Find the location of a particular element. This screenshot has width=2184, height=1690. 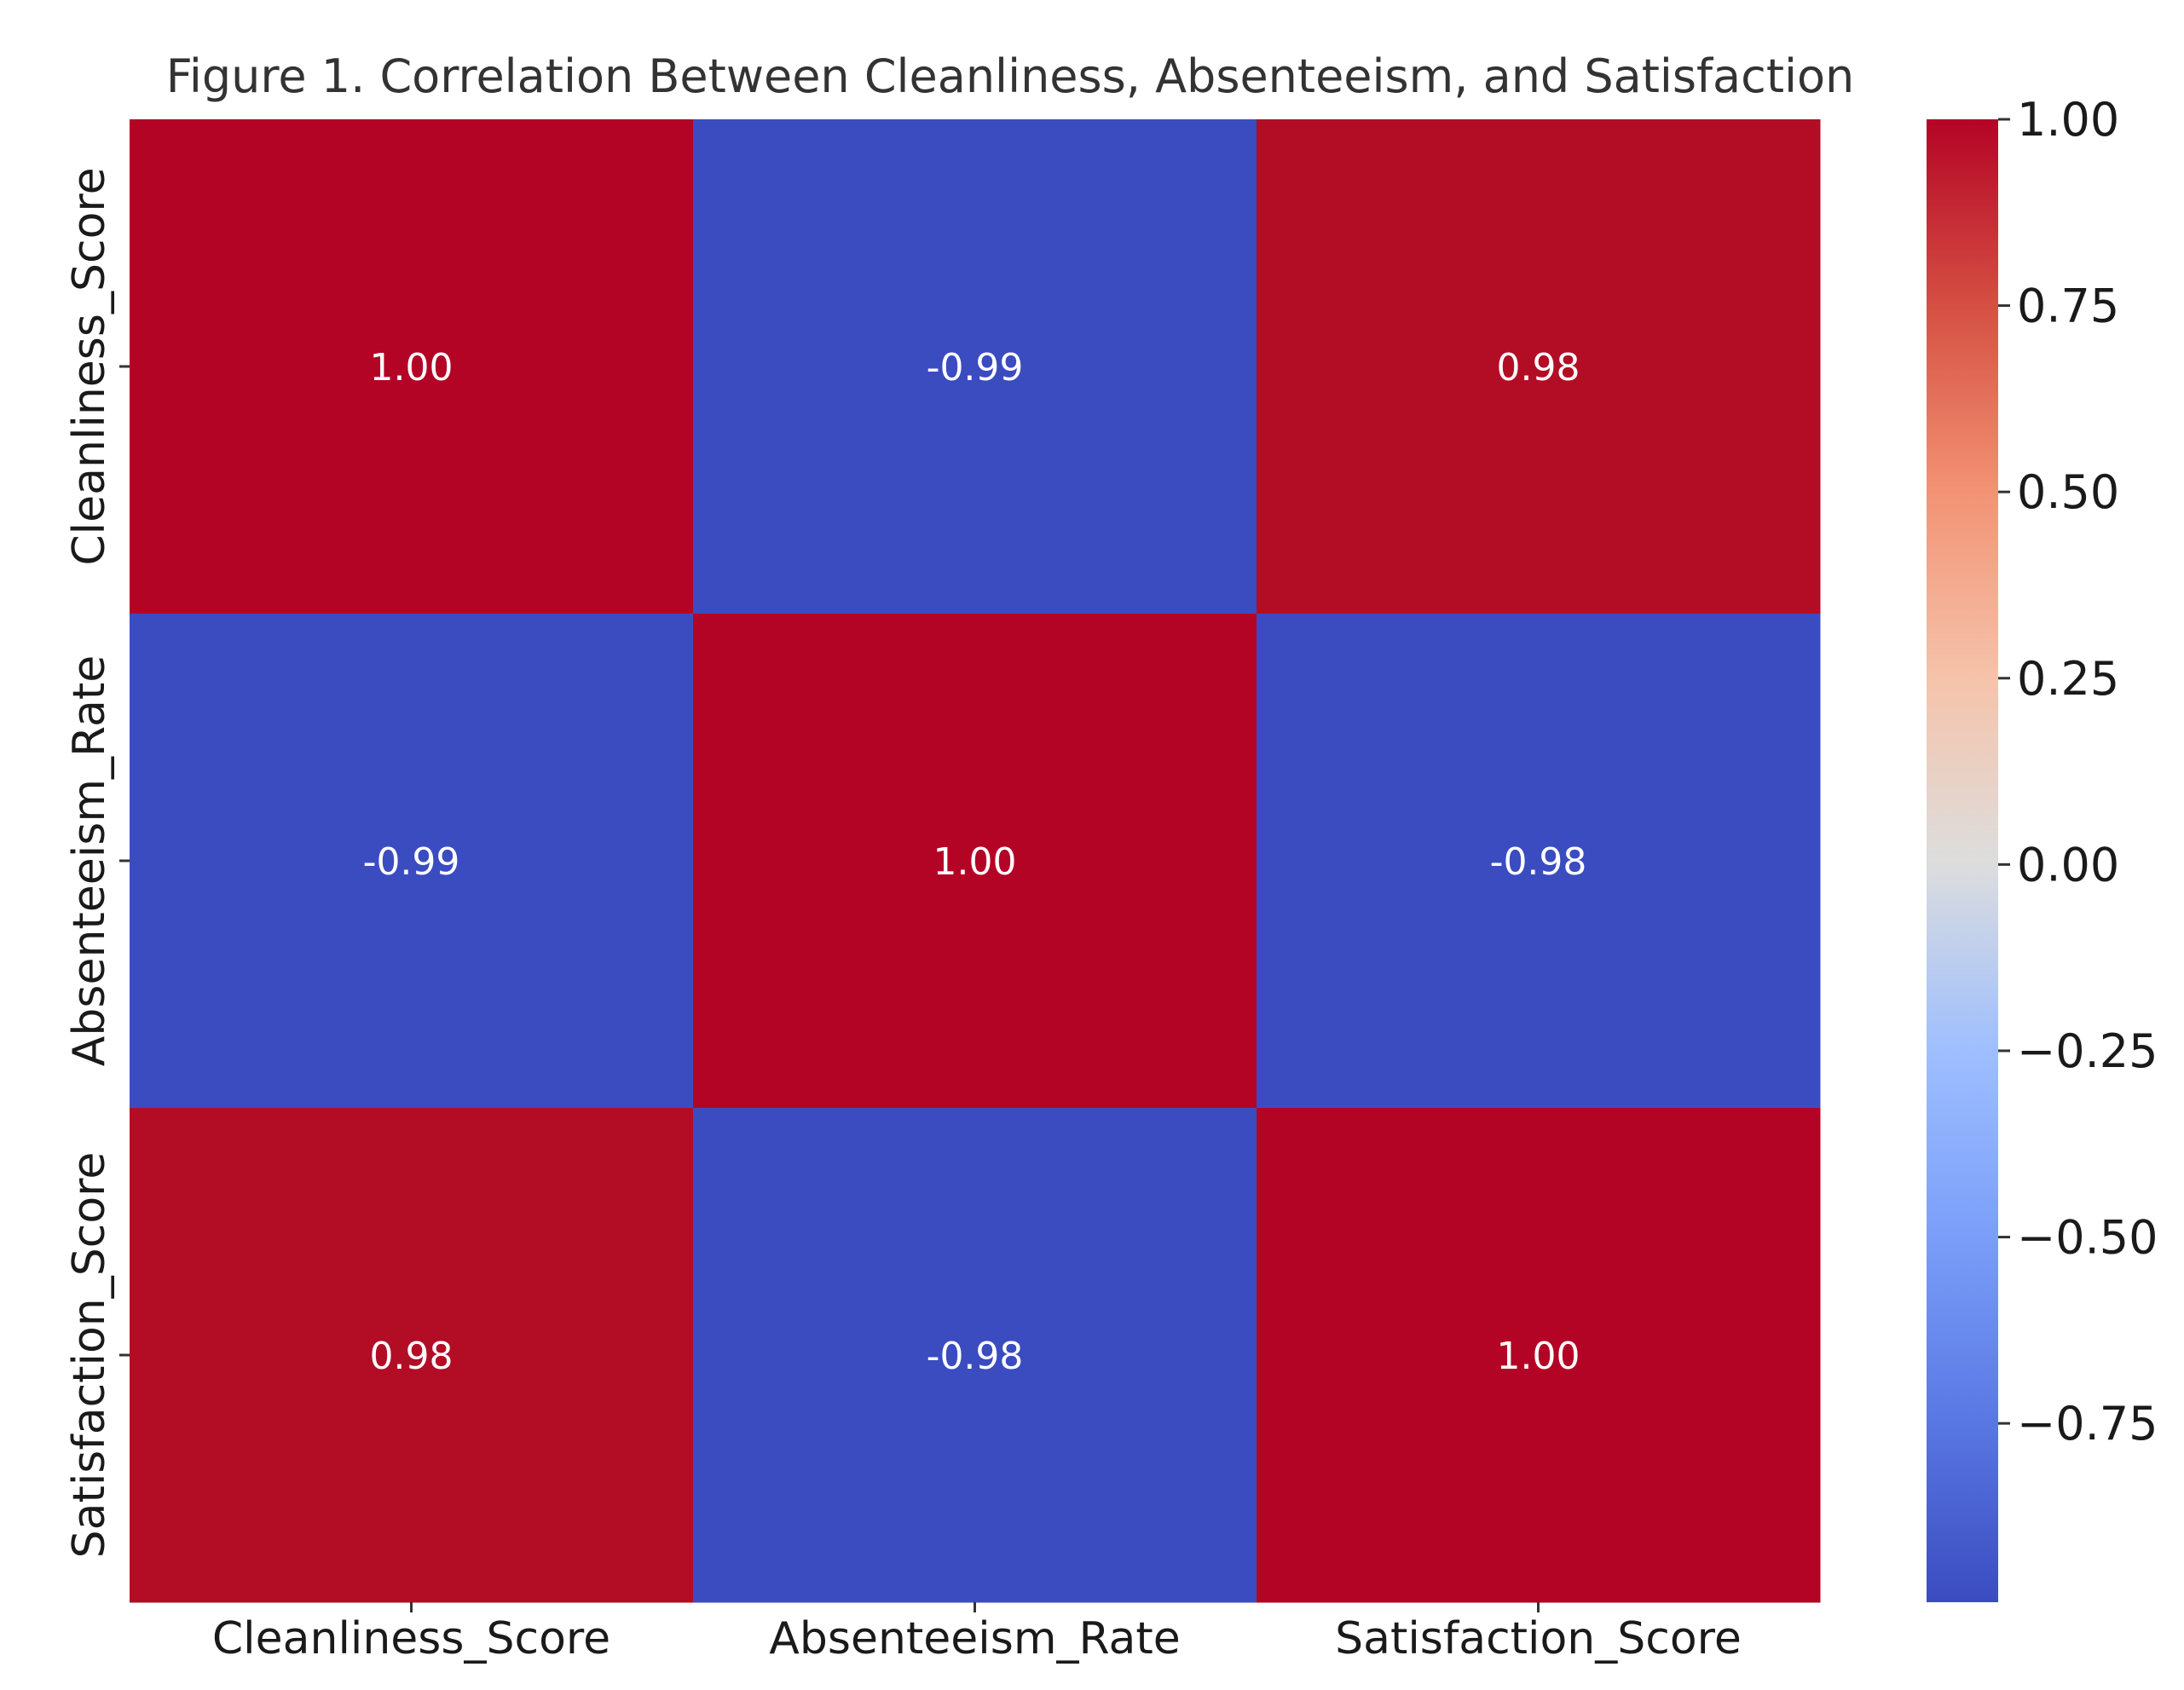

colorbar-tick-label: 0.75 is located at coordinates (2068, 306).